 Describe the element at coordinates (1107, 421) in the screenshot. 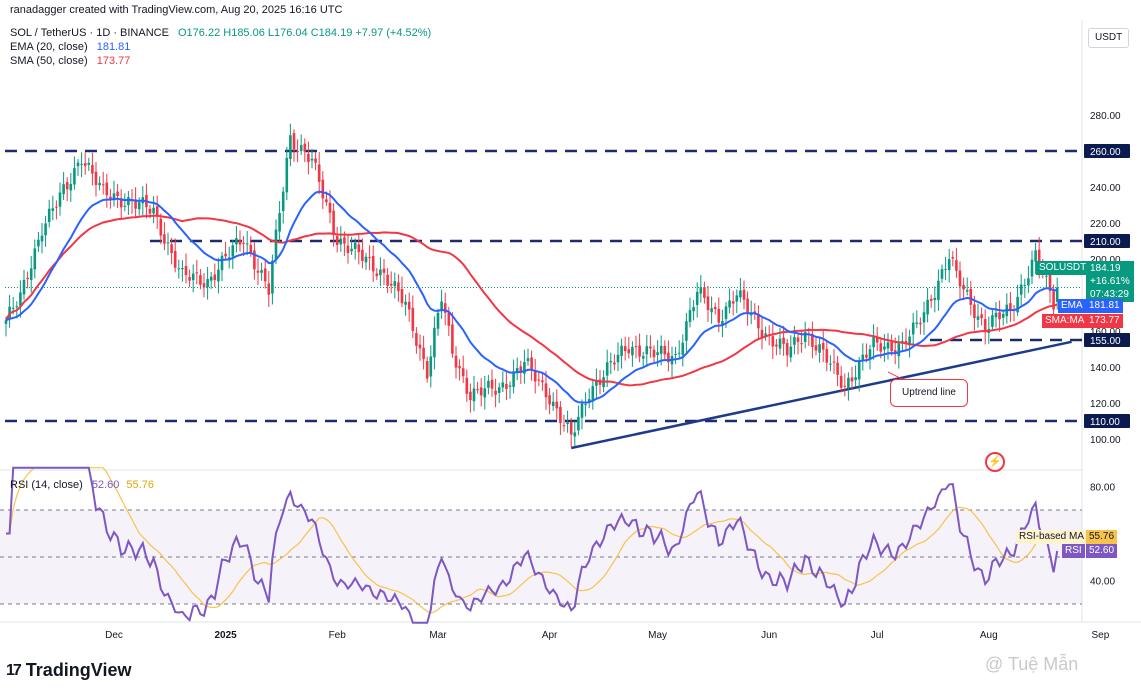

I see `level-label-bg` at that location.